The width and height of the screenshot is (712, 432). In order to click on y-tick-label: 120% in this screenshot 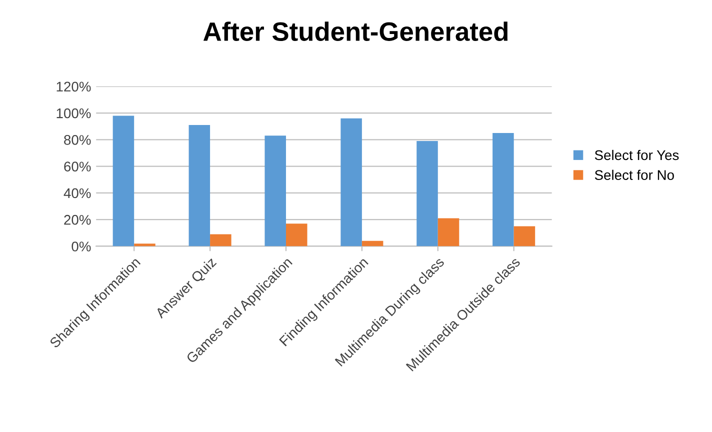, I will do `click(73, 87)`.